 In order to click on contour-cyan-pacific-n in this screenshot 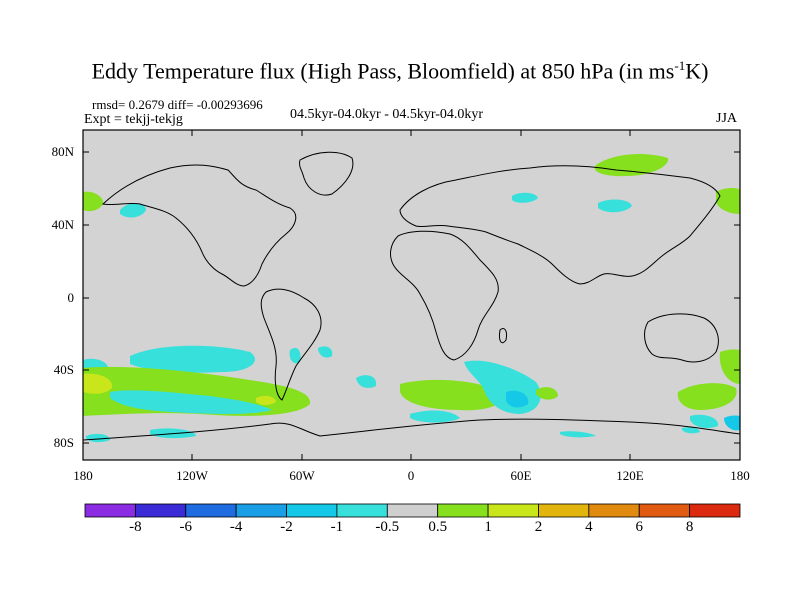, I will do `click(133, 210)`.